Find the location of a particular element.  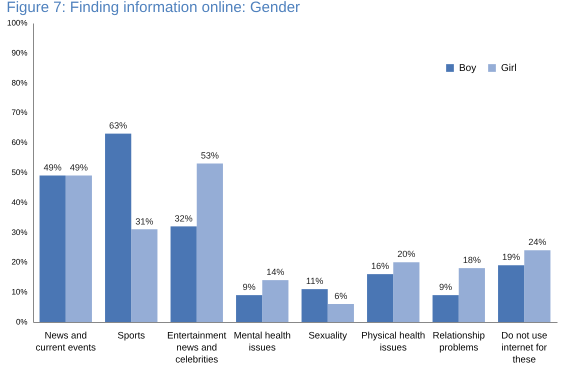

data-label: 53% is located at coordinates (209, 155).